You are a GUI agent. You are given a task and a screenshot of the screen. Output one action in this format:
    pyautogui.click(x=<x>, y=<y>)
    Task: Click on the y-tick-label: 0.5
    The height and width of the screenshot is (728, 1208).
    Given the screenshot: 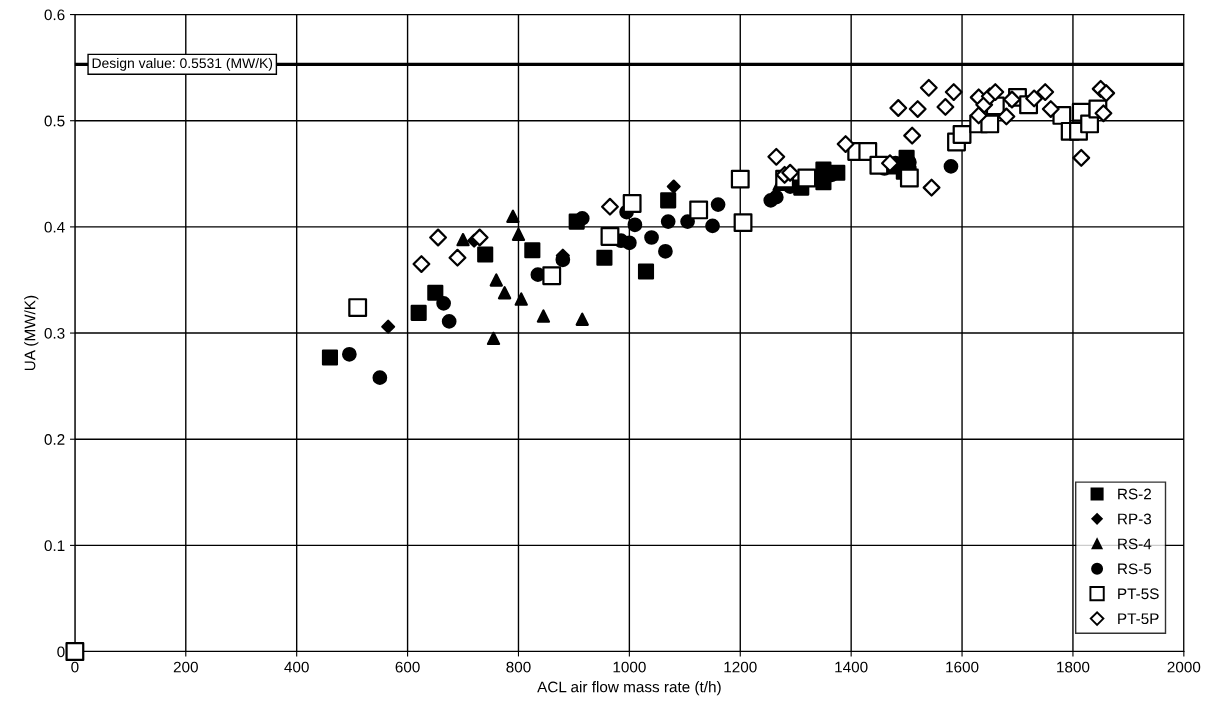 What is the action you would take?
    pyautogui.click(x=54, y=121)
    